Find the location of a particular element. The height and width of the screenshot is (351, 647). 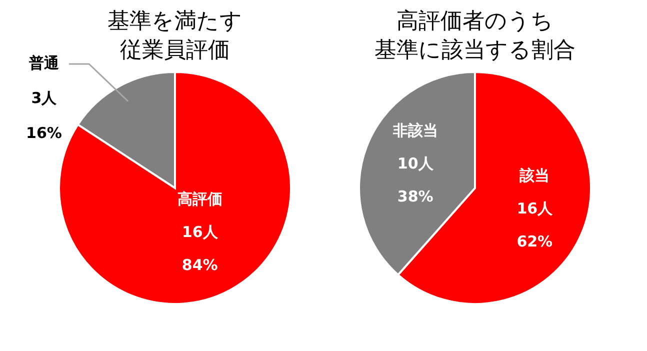

data-label: 10人 38% is located at coordinates (415, 180).